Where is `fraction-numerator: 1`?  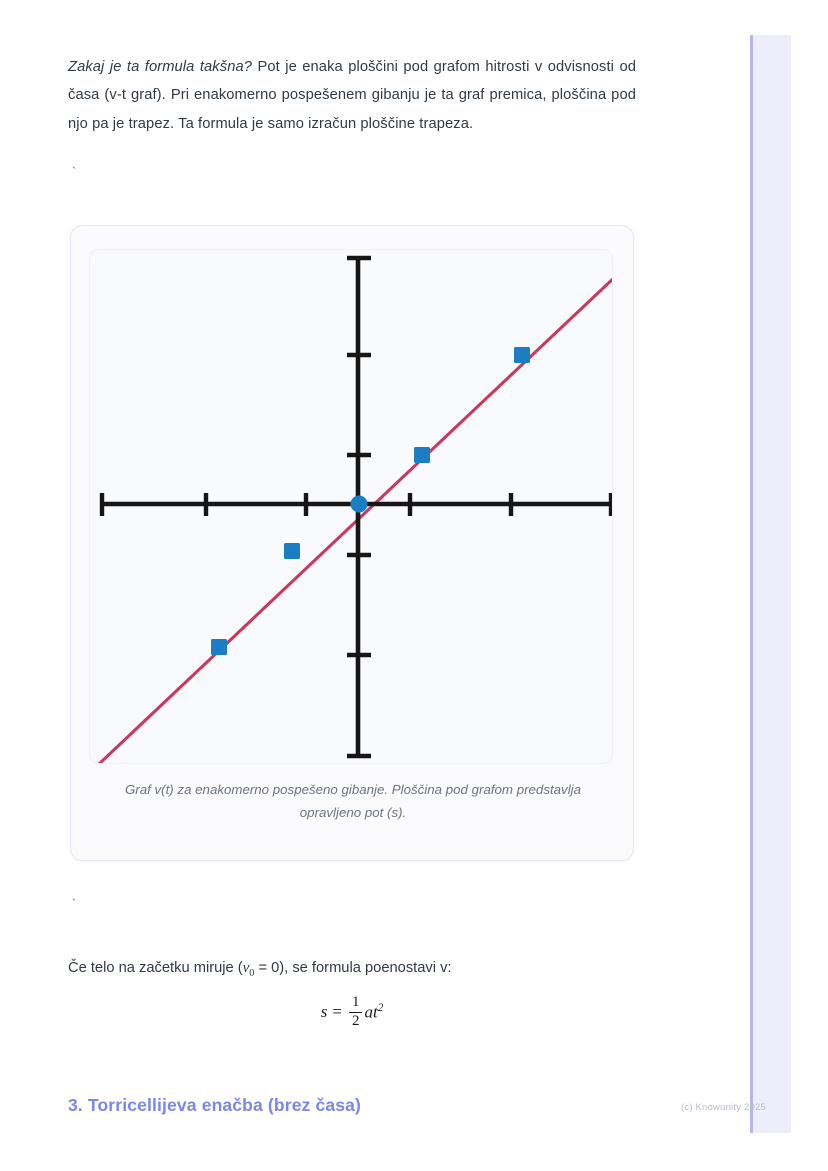
fraction-numerator: 1 is located at coordinates (355, 1002).